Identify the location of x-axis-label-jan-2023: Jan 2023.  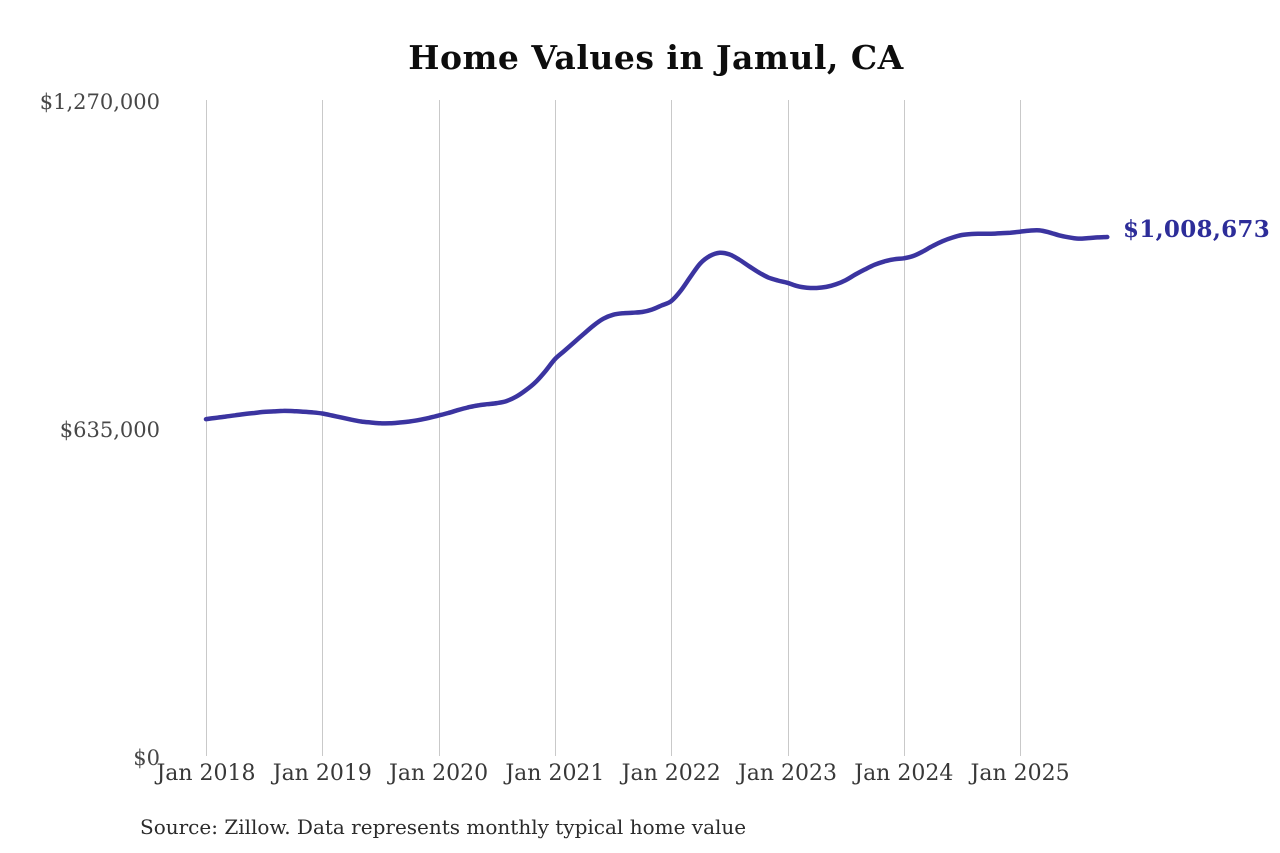
(787, 773).